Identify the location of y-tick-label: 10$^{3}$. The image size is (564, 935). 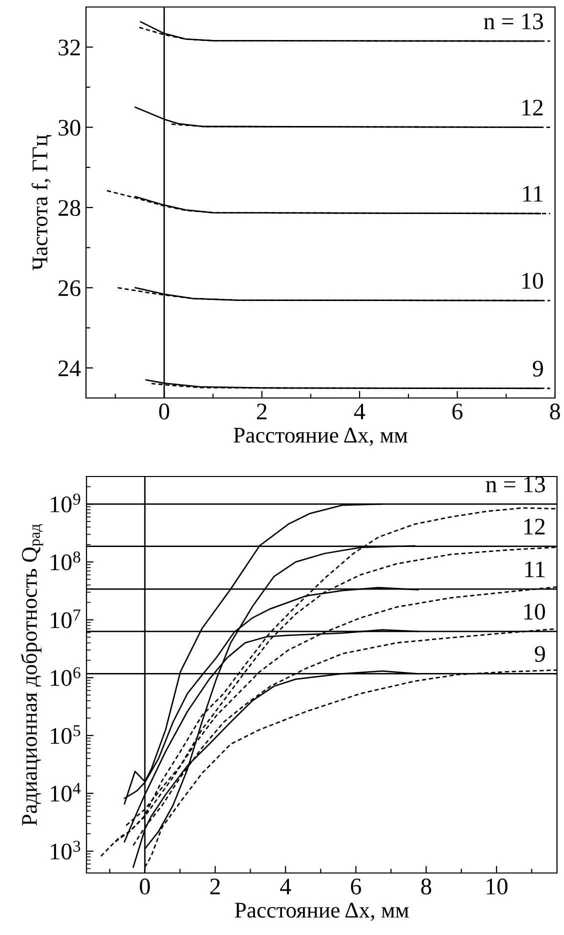
(65, 850).